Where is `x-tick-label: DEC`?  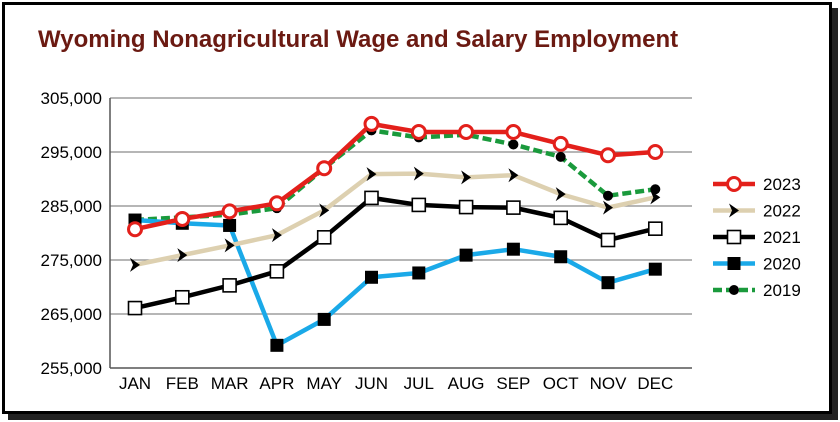 x-tick-label: DEC is located at coordinates (655, 383).